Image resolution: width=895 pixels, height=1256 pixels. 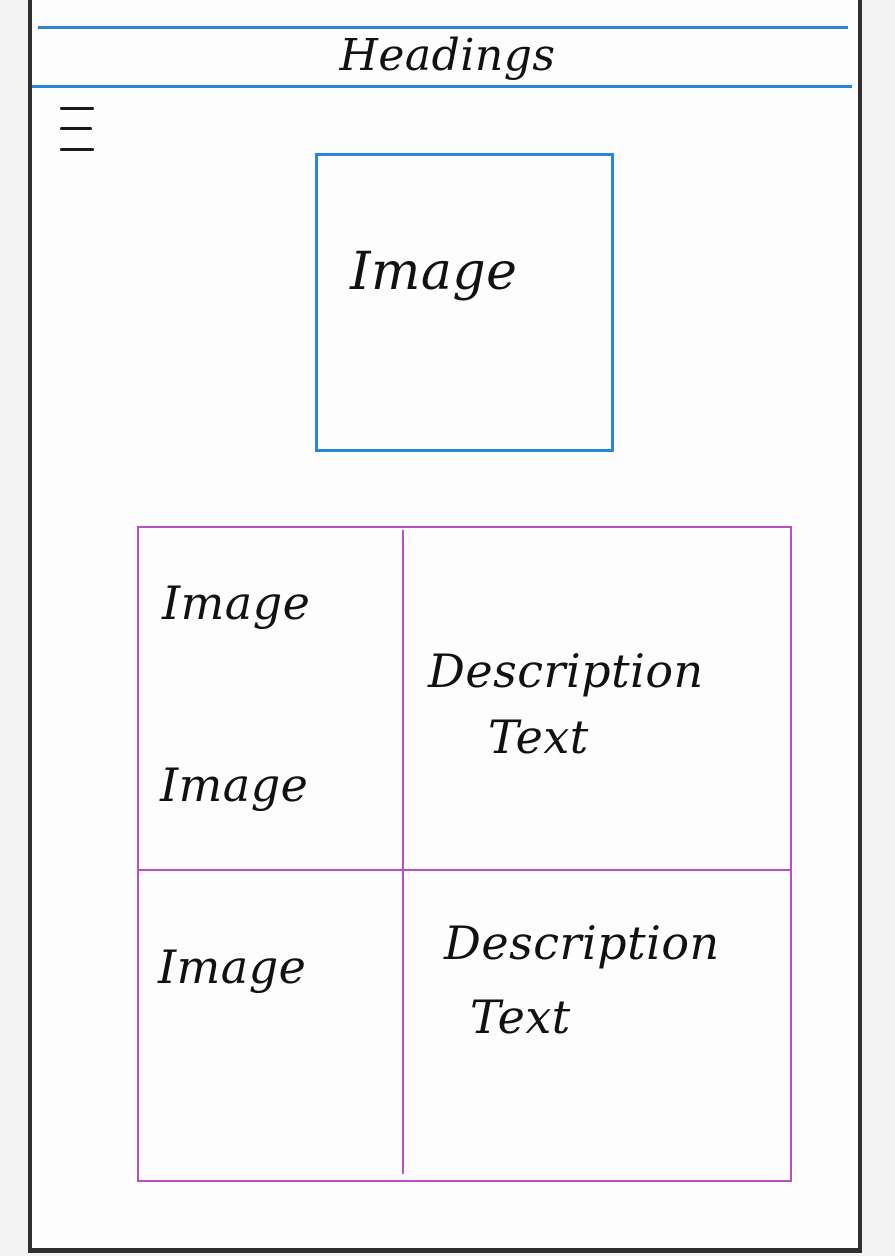 I want to click on row2-description-line-2: Text, so click(x=520, y=1017).